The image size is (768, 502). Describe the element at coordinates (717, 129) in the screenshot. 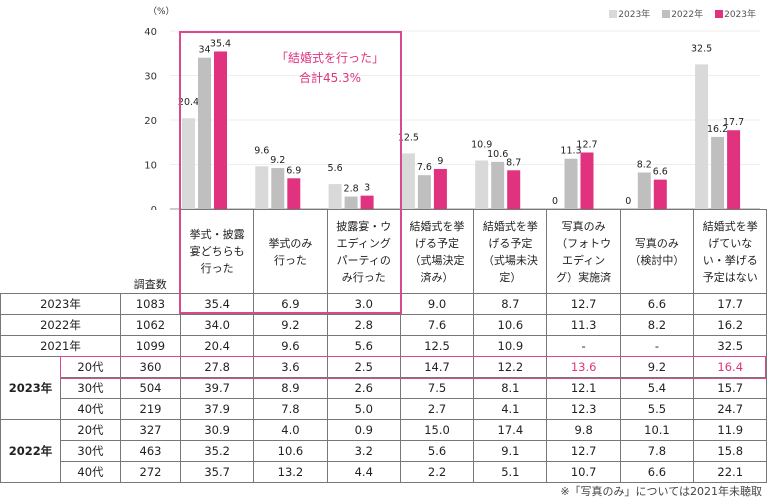

I see `data-label: 16.2` at that location.